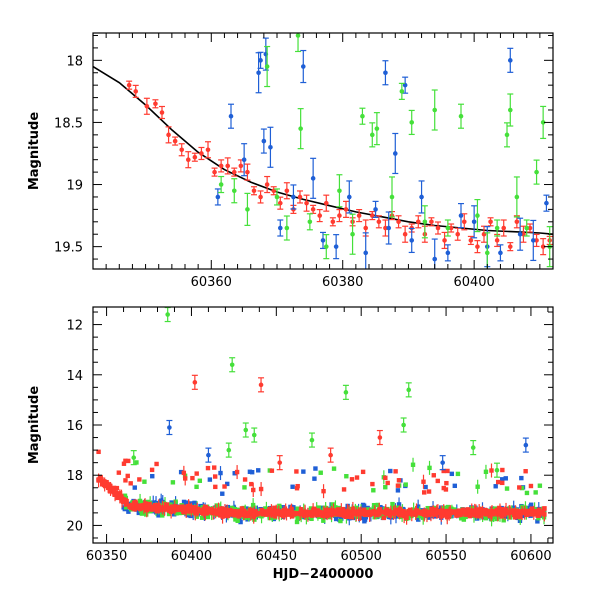  What do you see at coordinates (68, 123) in the screenshot?
I see `y-tick-label: 18.5` at bounding box center [68, 123].